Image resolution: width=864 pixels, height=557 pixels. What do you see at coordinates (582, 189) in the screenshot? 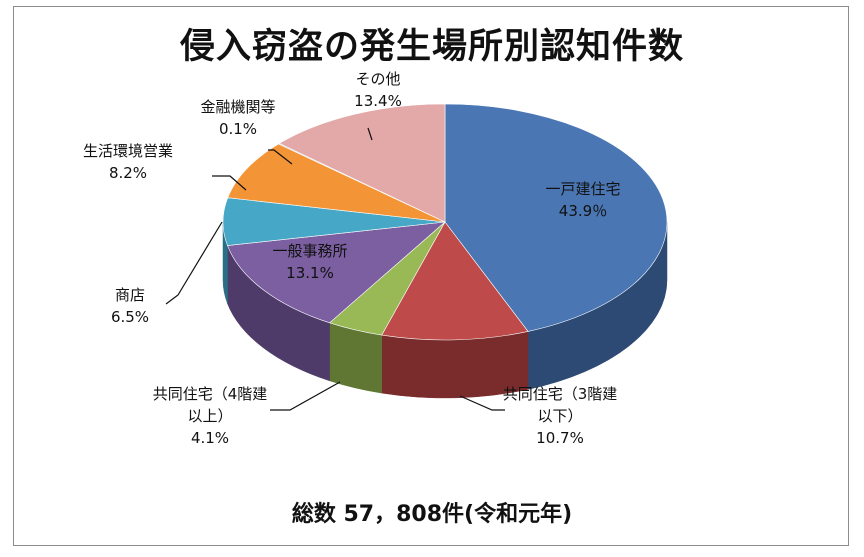
I see `slice-label-0-line-0: 一戸建住宅` at bounding box center [582, 189].